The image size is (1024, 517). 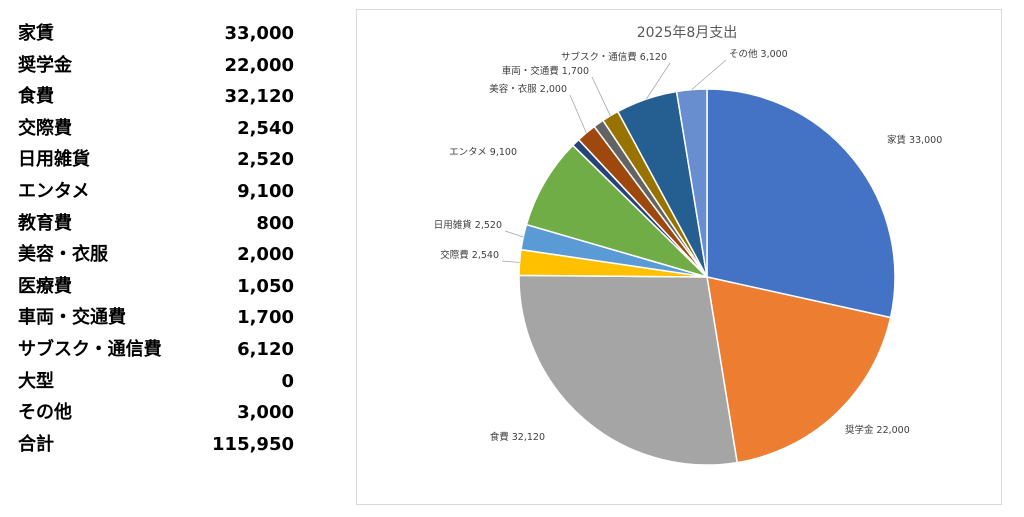 I want to click on slice-data-label: 車両・交通費 1,700, so click(x=545, y=71).